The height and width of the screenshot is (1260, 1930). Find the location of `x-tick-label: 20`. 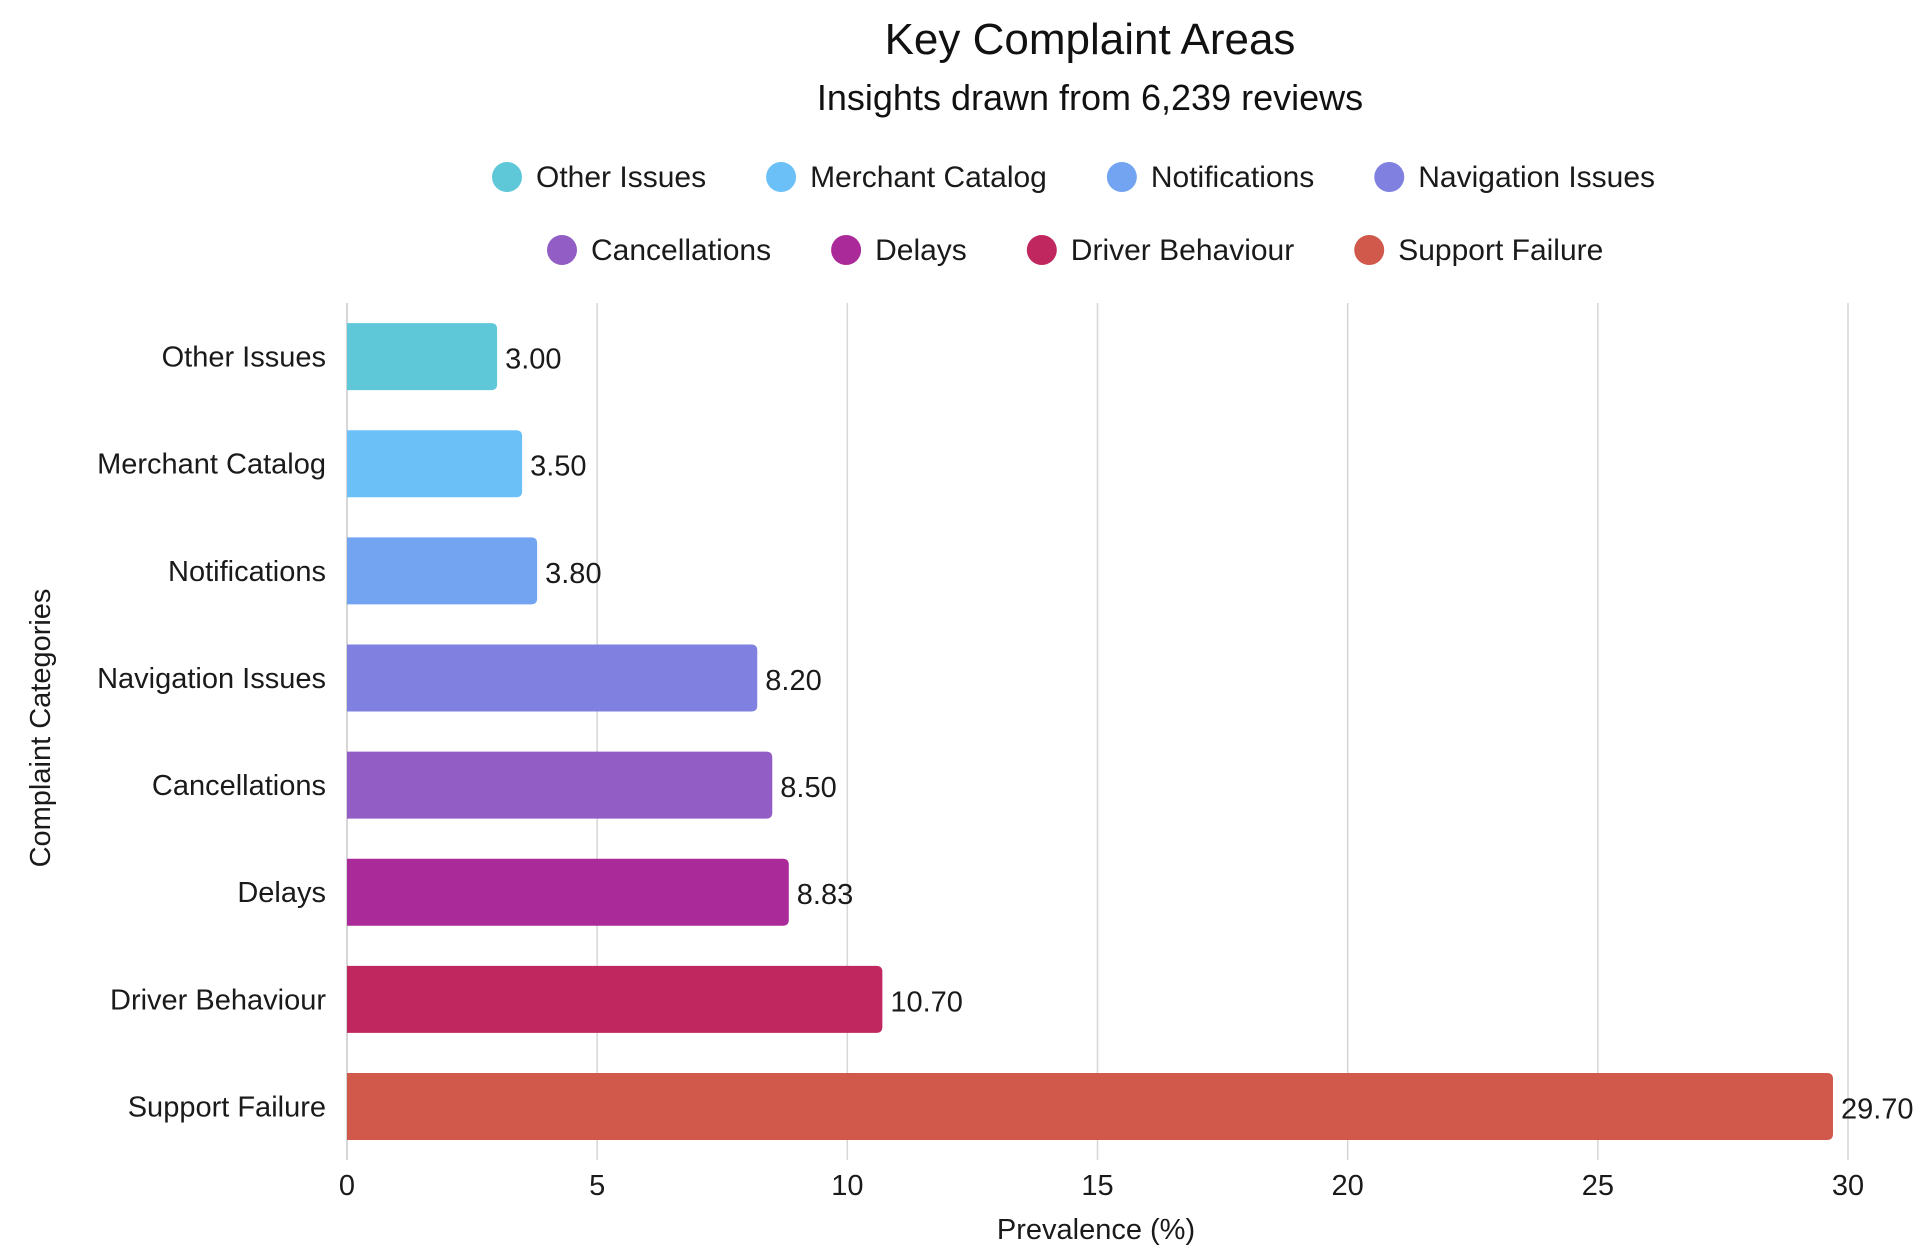

x-tick-label: 20 is located at coordinates (1348, 1186).